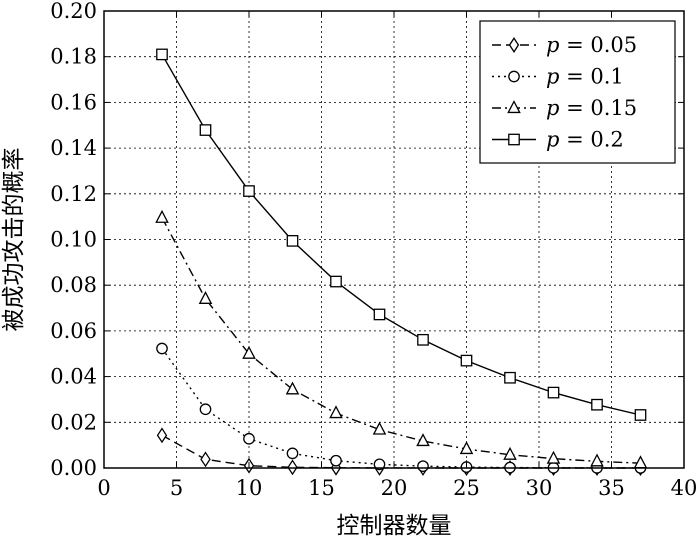 The image size is (700, 542). I want to click on y-tick-label: 0.04, so click(73, 377).